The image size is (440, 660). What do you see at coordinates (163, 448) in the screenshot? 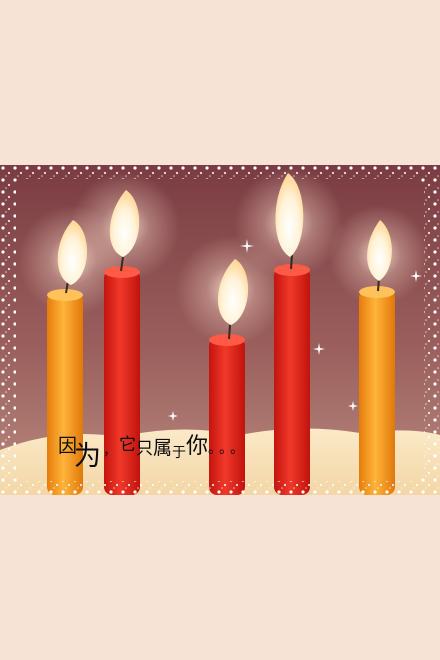
I see `caption-char: 属` at bounding box center [163, 448].